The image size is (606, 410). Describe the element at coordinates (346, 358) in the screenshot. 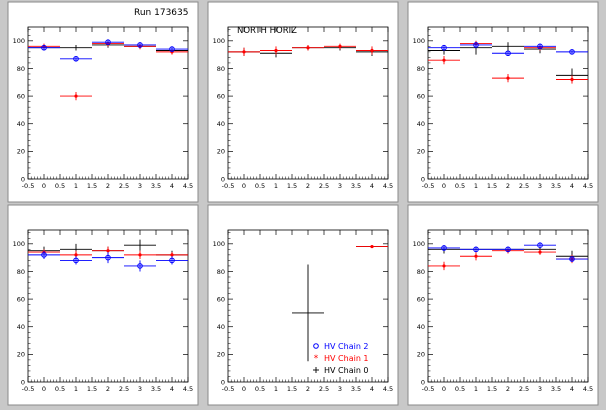

I see `legend-label: HV Chain 1` at that location.